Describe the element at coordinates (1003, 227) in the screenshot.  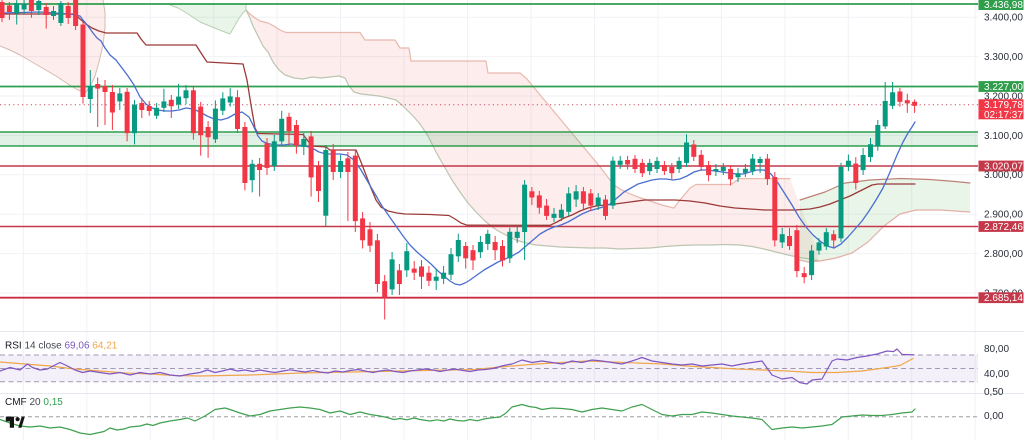
I see `svg-text: 2.872,46` at that location.